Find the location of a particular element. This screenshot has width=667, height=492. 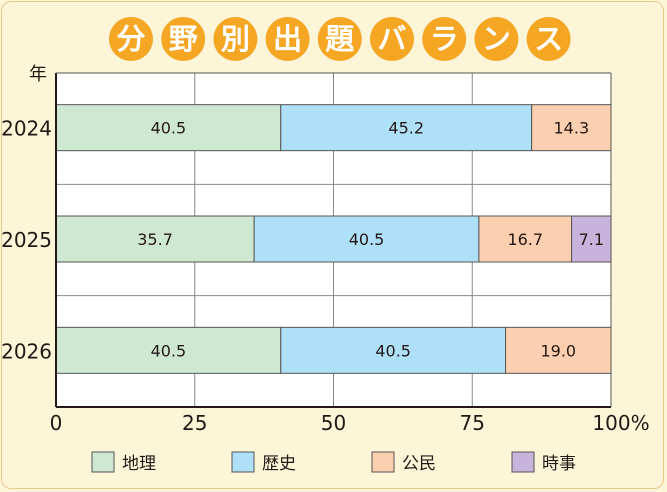

bar-value-label: 19.0 is located at coordinates (558, 350).